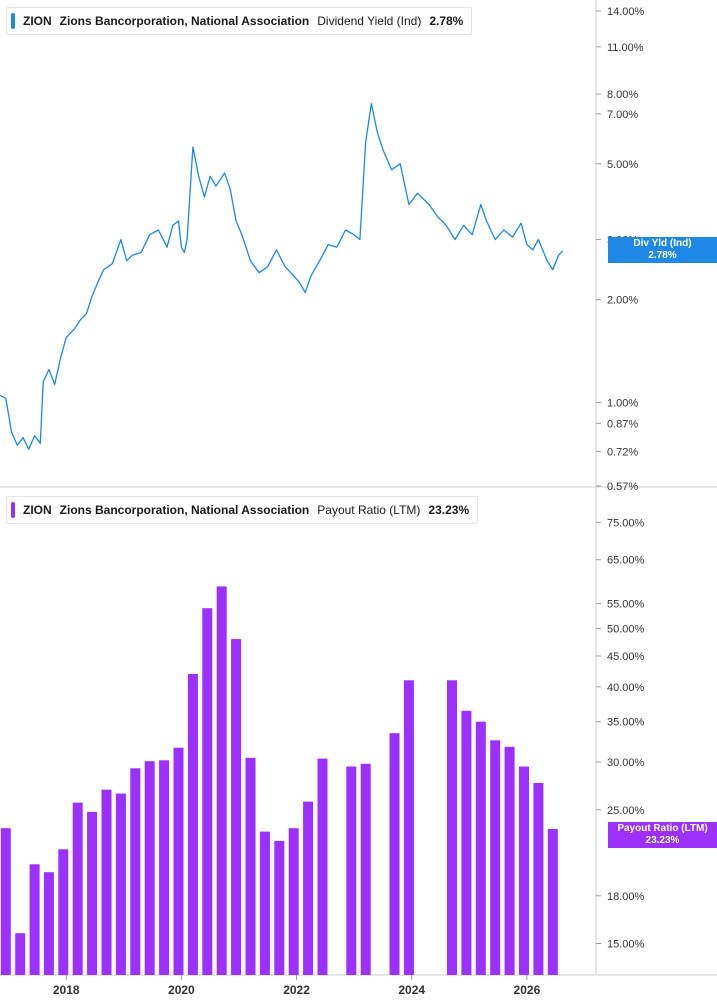  Describe the element at coordinates (626, 12) in the screenshot. I see `y-tick-label: 14.00%` at that location.